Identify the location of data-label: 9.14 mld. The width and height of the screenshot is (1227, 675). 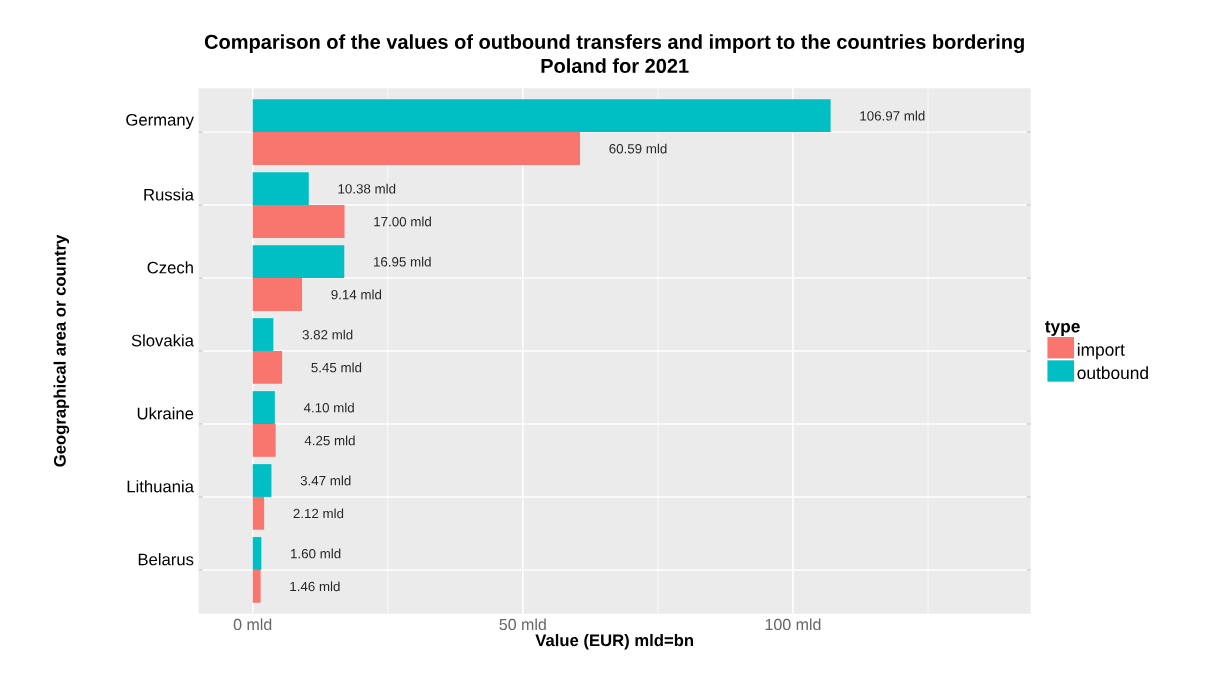
(356, 294).